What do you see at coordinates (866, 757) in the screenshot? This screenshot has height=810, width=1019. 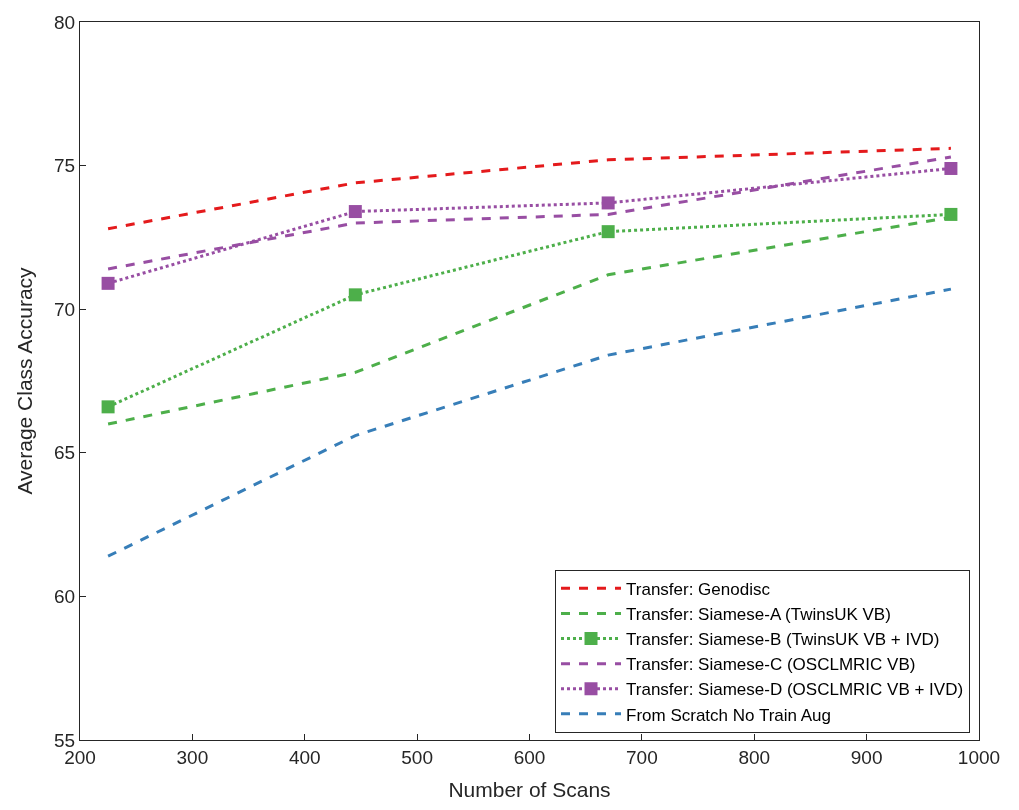 I see `x-tick-label: 900` at bounding box center [866, 757].